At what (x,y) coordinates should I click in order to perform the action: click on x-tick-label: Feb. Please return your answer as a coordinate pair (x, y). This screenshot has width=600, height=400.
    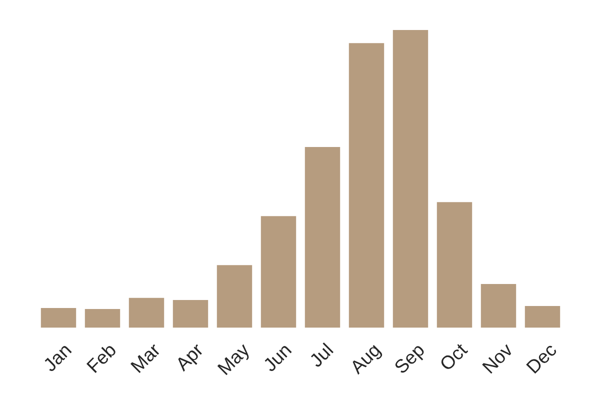
    Looking at the image, I should click on (101, 358).